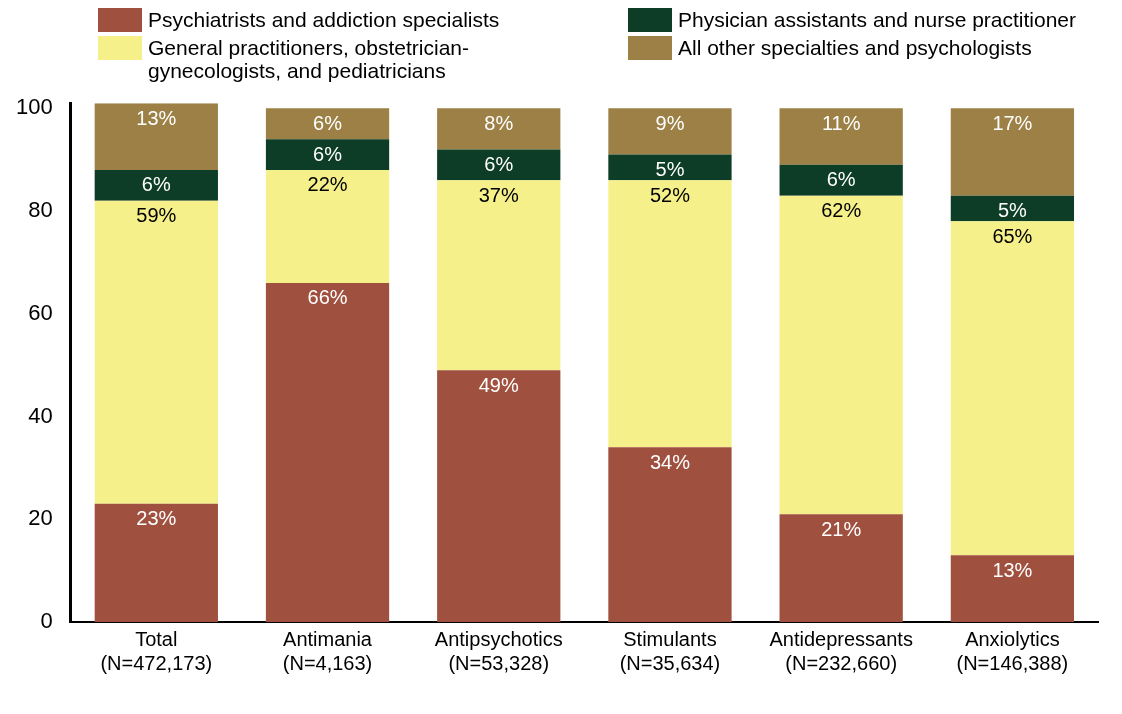  I want to click on data-label: 65%, so click(1012, 235).